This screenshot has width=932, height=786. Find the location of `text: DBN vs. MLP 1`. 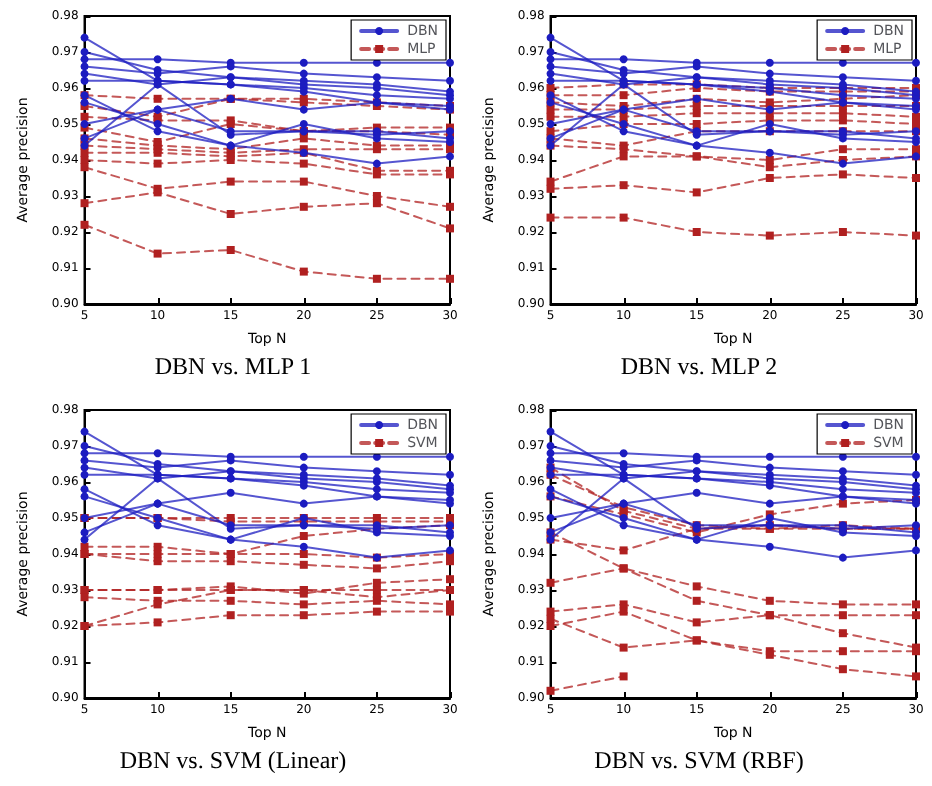

text: DBN vs. MLP 1 is located at coordinates (233, 366).